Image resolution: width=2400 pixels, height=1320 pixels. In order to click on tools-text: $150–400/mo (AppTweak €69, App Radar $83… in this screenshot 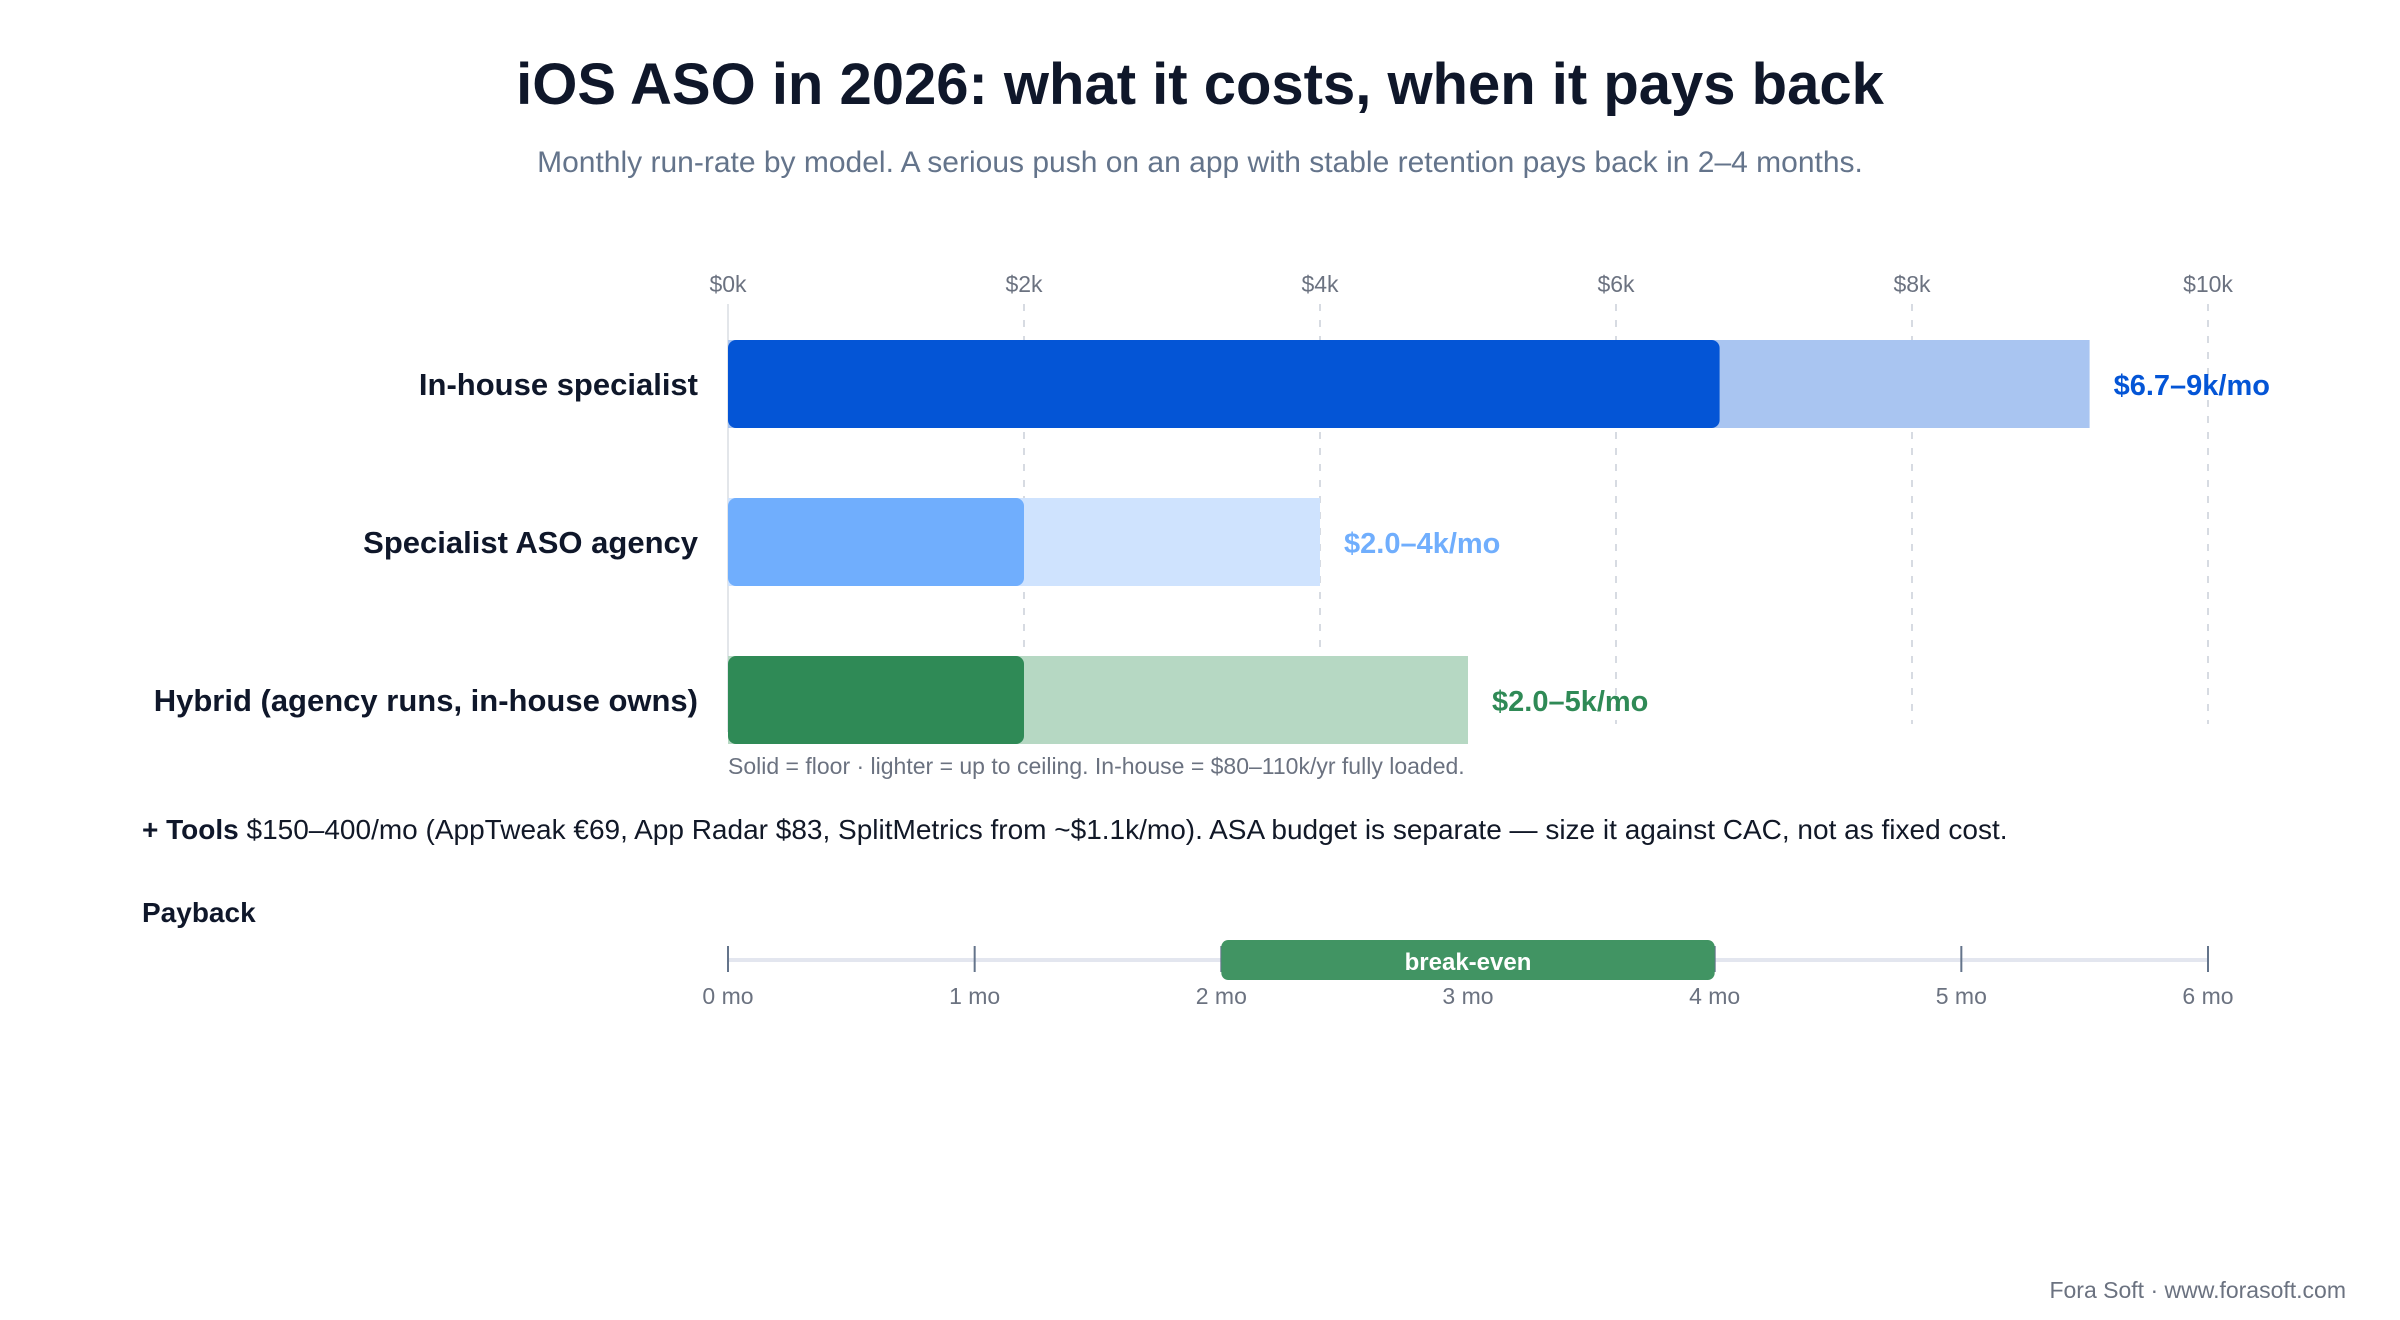, I will do `click(1123, 829)`.